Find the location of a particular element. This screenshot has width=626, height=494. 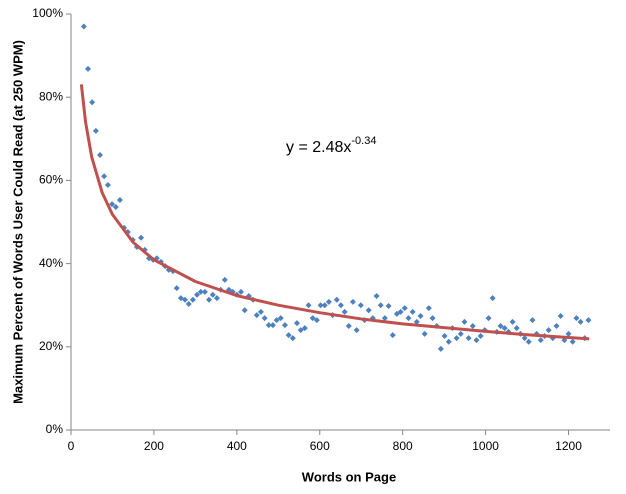

x-tick-label: 200 is located at coordinates (154, 446).